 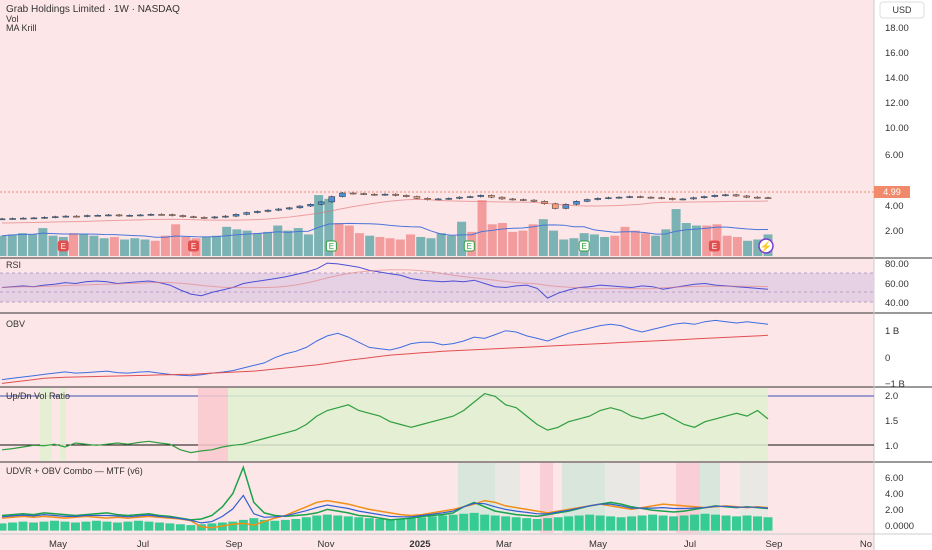 I want to click on axis-tick-label: 6.00, so click(x=894, y=155).